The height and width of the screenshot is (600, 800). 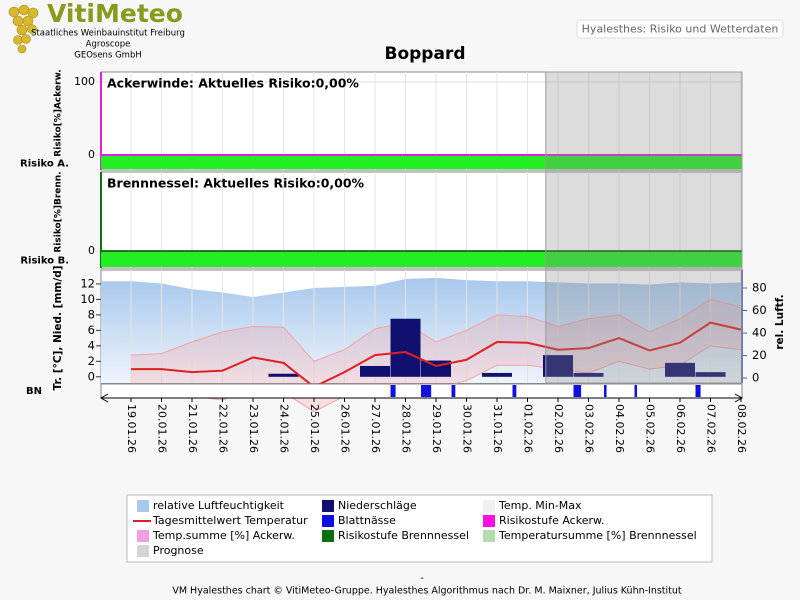 What do you see at coordinates (115, 14) in the screenshot?
I see `logo-text: VitiMeteo` at bounding box center [115, 14].